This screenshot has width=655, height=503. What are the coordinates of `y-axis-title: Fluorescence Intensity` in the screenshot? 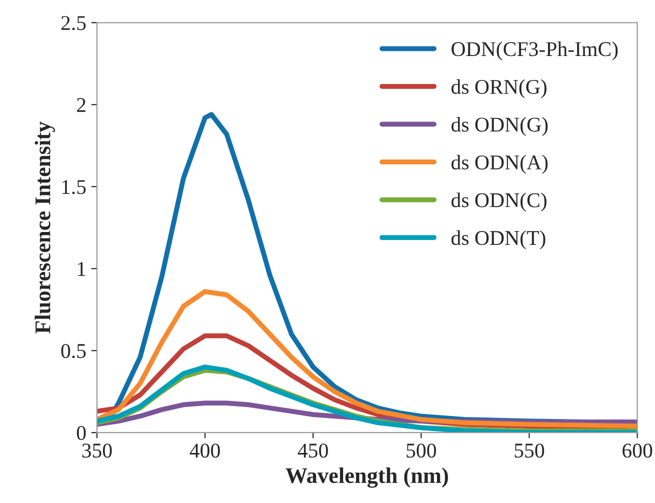 It's located at (44, 228).